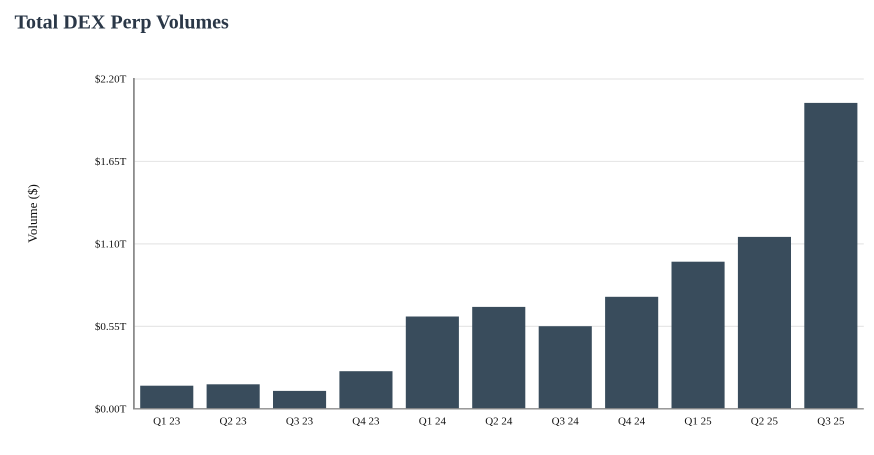 This screenshot has width=874, height=455. Describe the element at coordinates (566, 422) in the screenshot. I see `svg-text: Q3 24` at that location.